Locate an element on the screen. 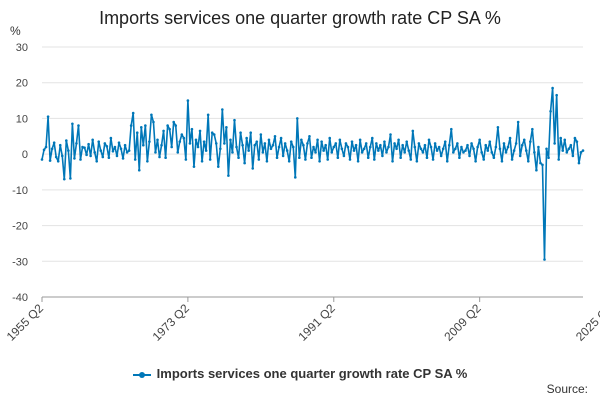 Image resolution: width=600 pixels, height=400 pixels. y-tick-label: -40 is located at coordinates (20, 298).